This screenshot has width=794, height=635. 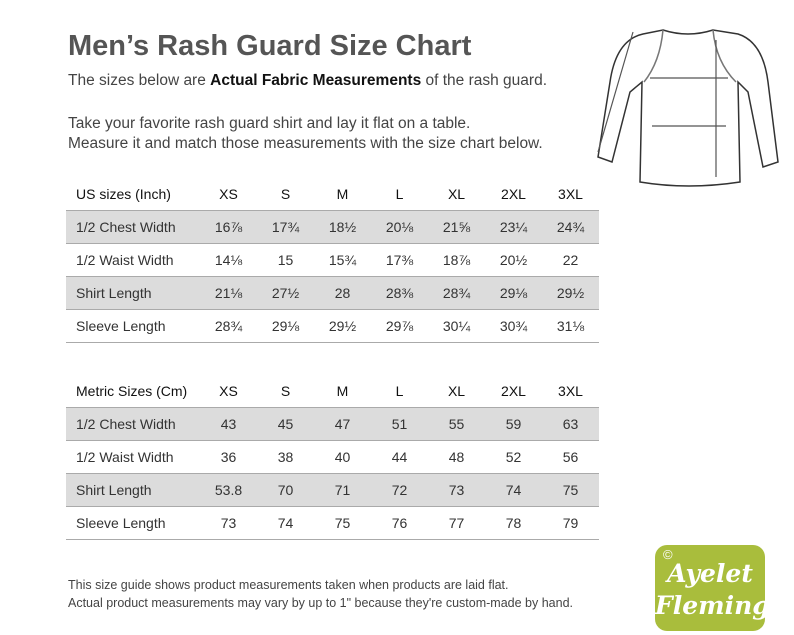 I want to click on logo-text: Fleming, so click(x=712, y=605).